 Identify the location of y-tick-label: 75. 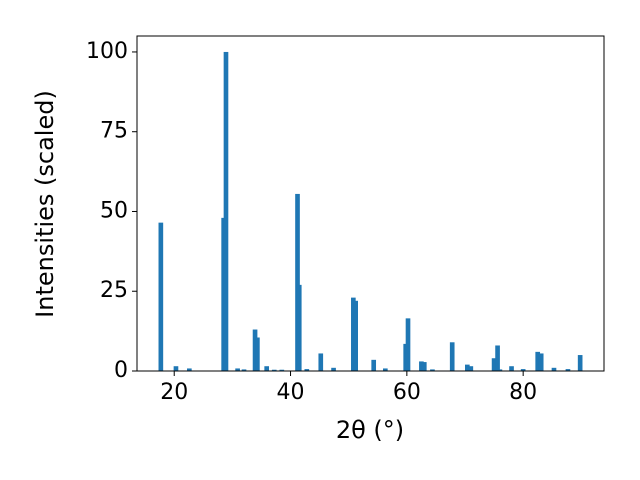
(114, 131).